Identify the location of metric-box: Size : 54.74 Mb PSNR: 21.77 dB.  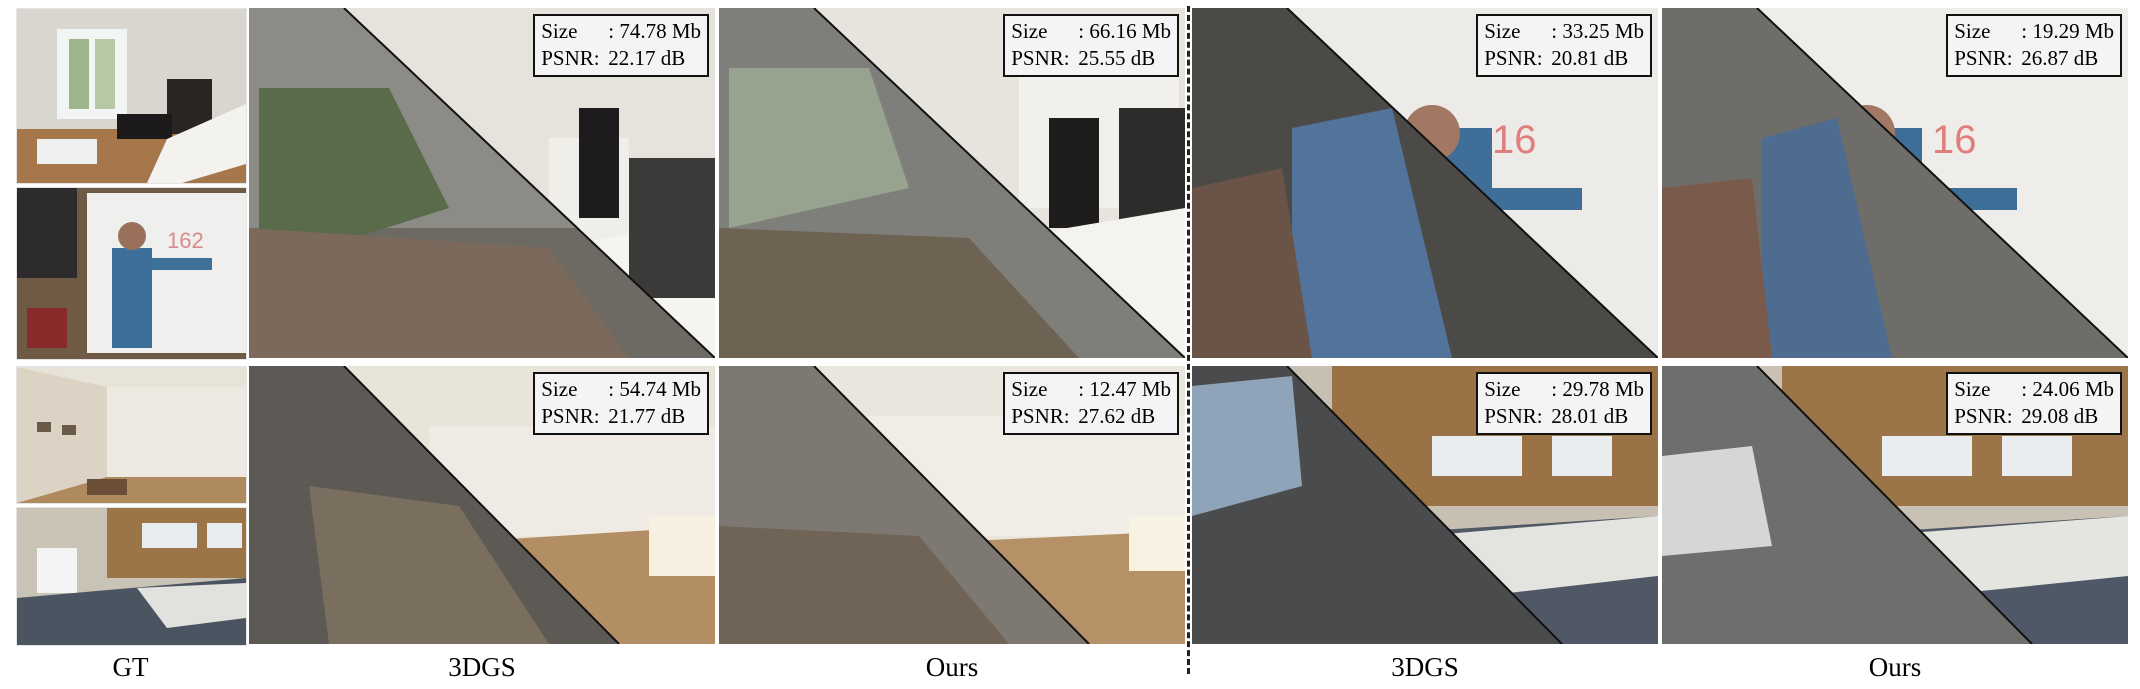
(621, 403).